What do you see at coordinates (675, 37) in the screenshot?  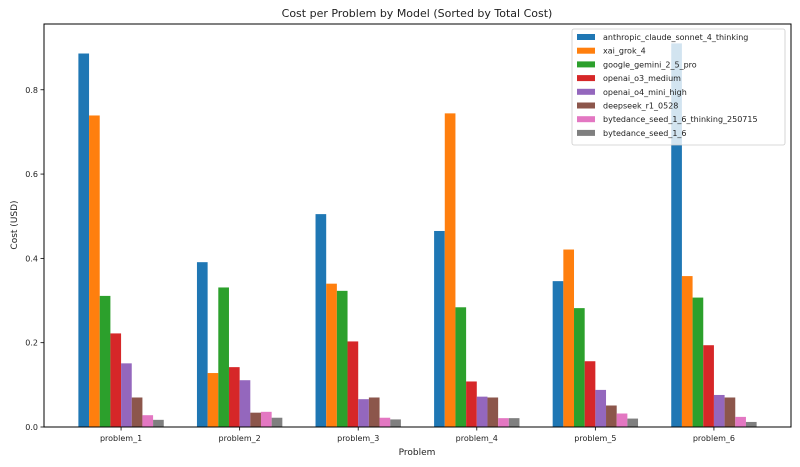 I see `legend-label: anthropic_claude_sonnet_4_thinking` at bounding box center [675, 37].